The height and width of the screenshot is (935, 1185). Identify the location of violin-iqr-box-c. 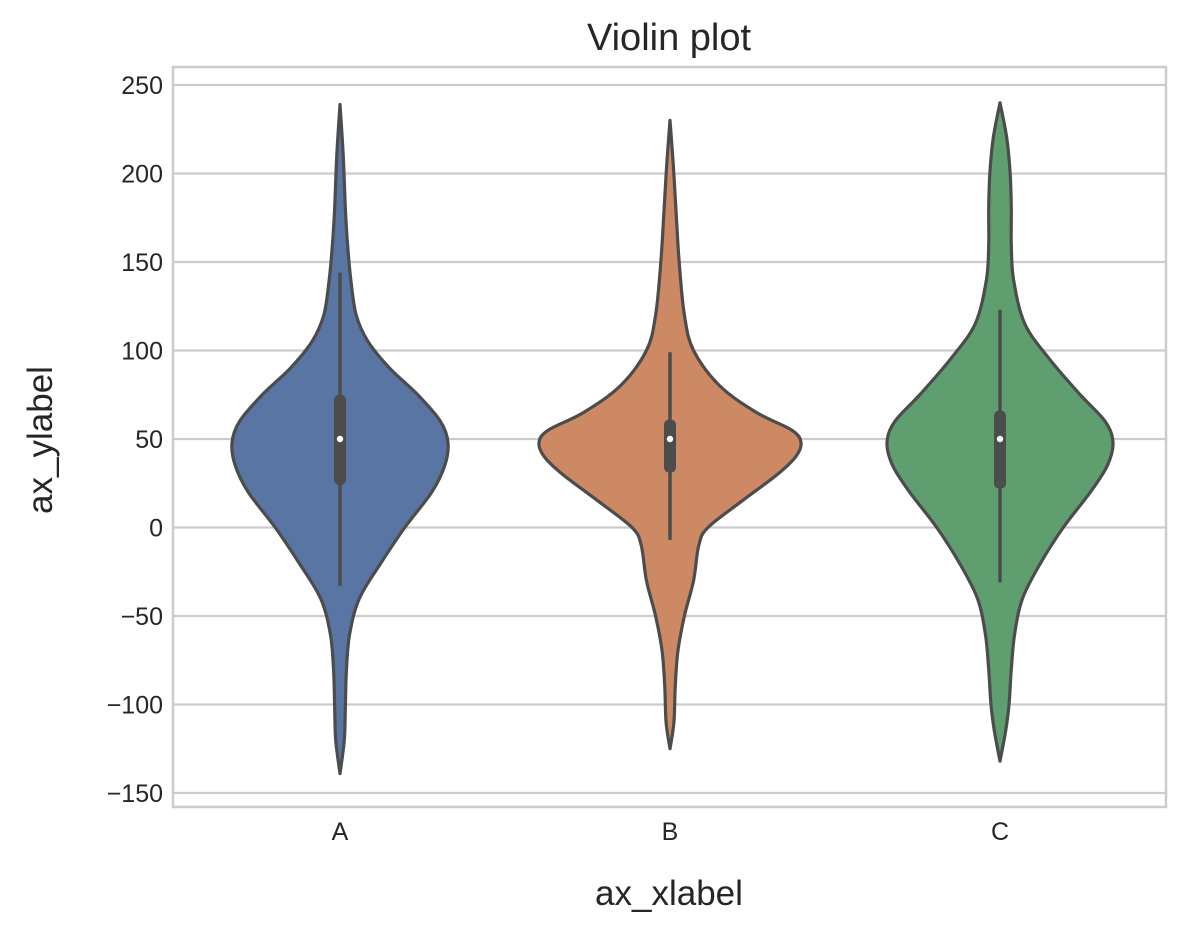
(1000, 449).